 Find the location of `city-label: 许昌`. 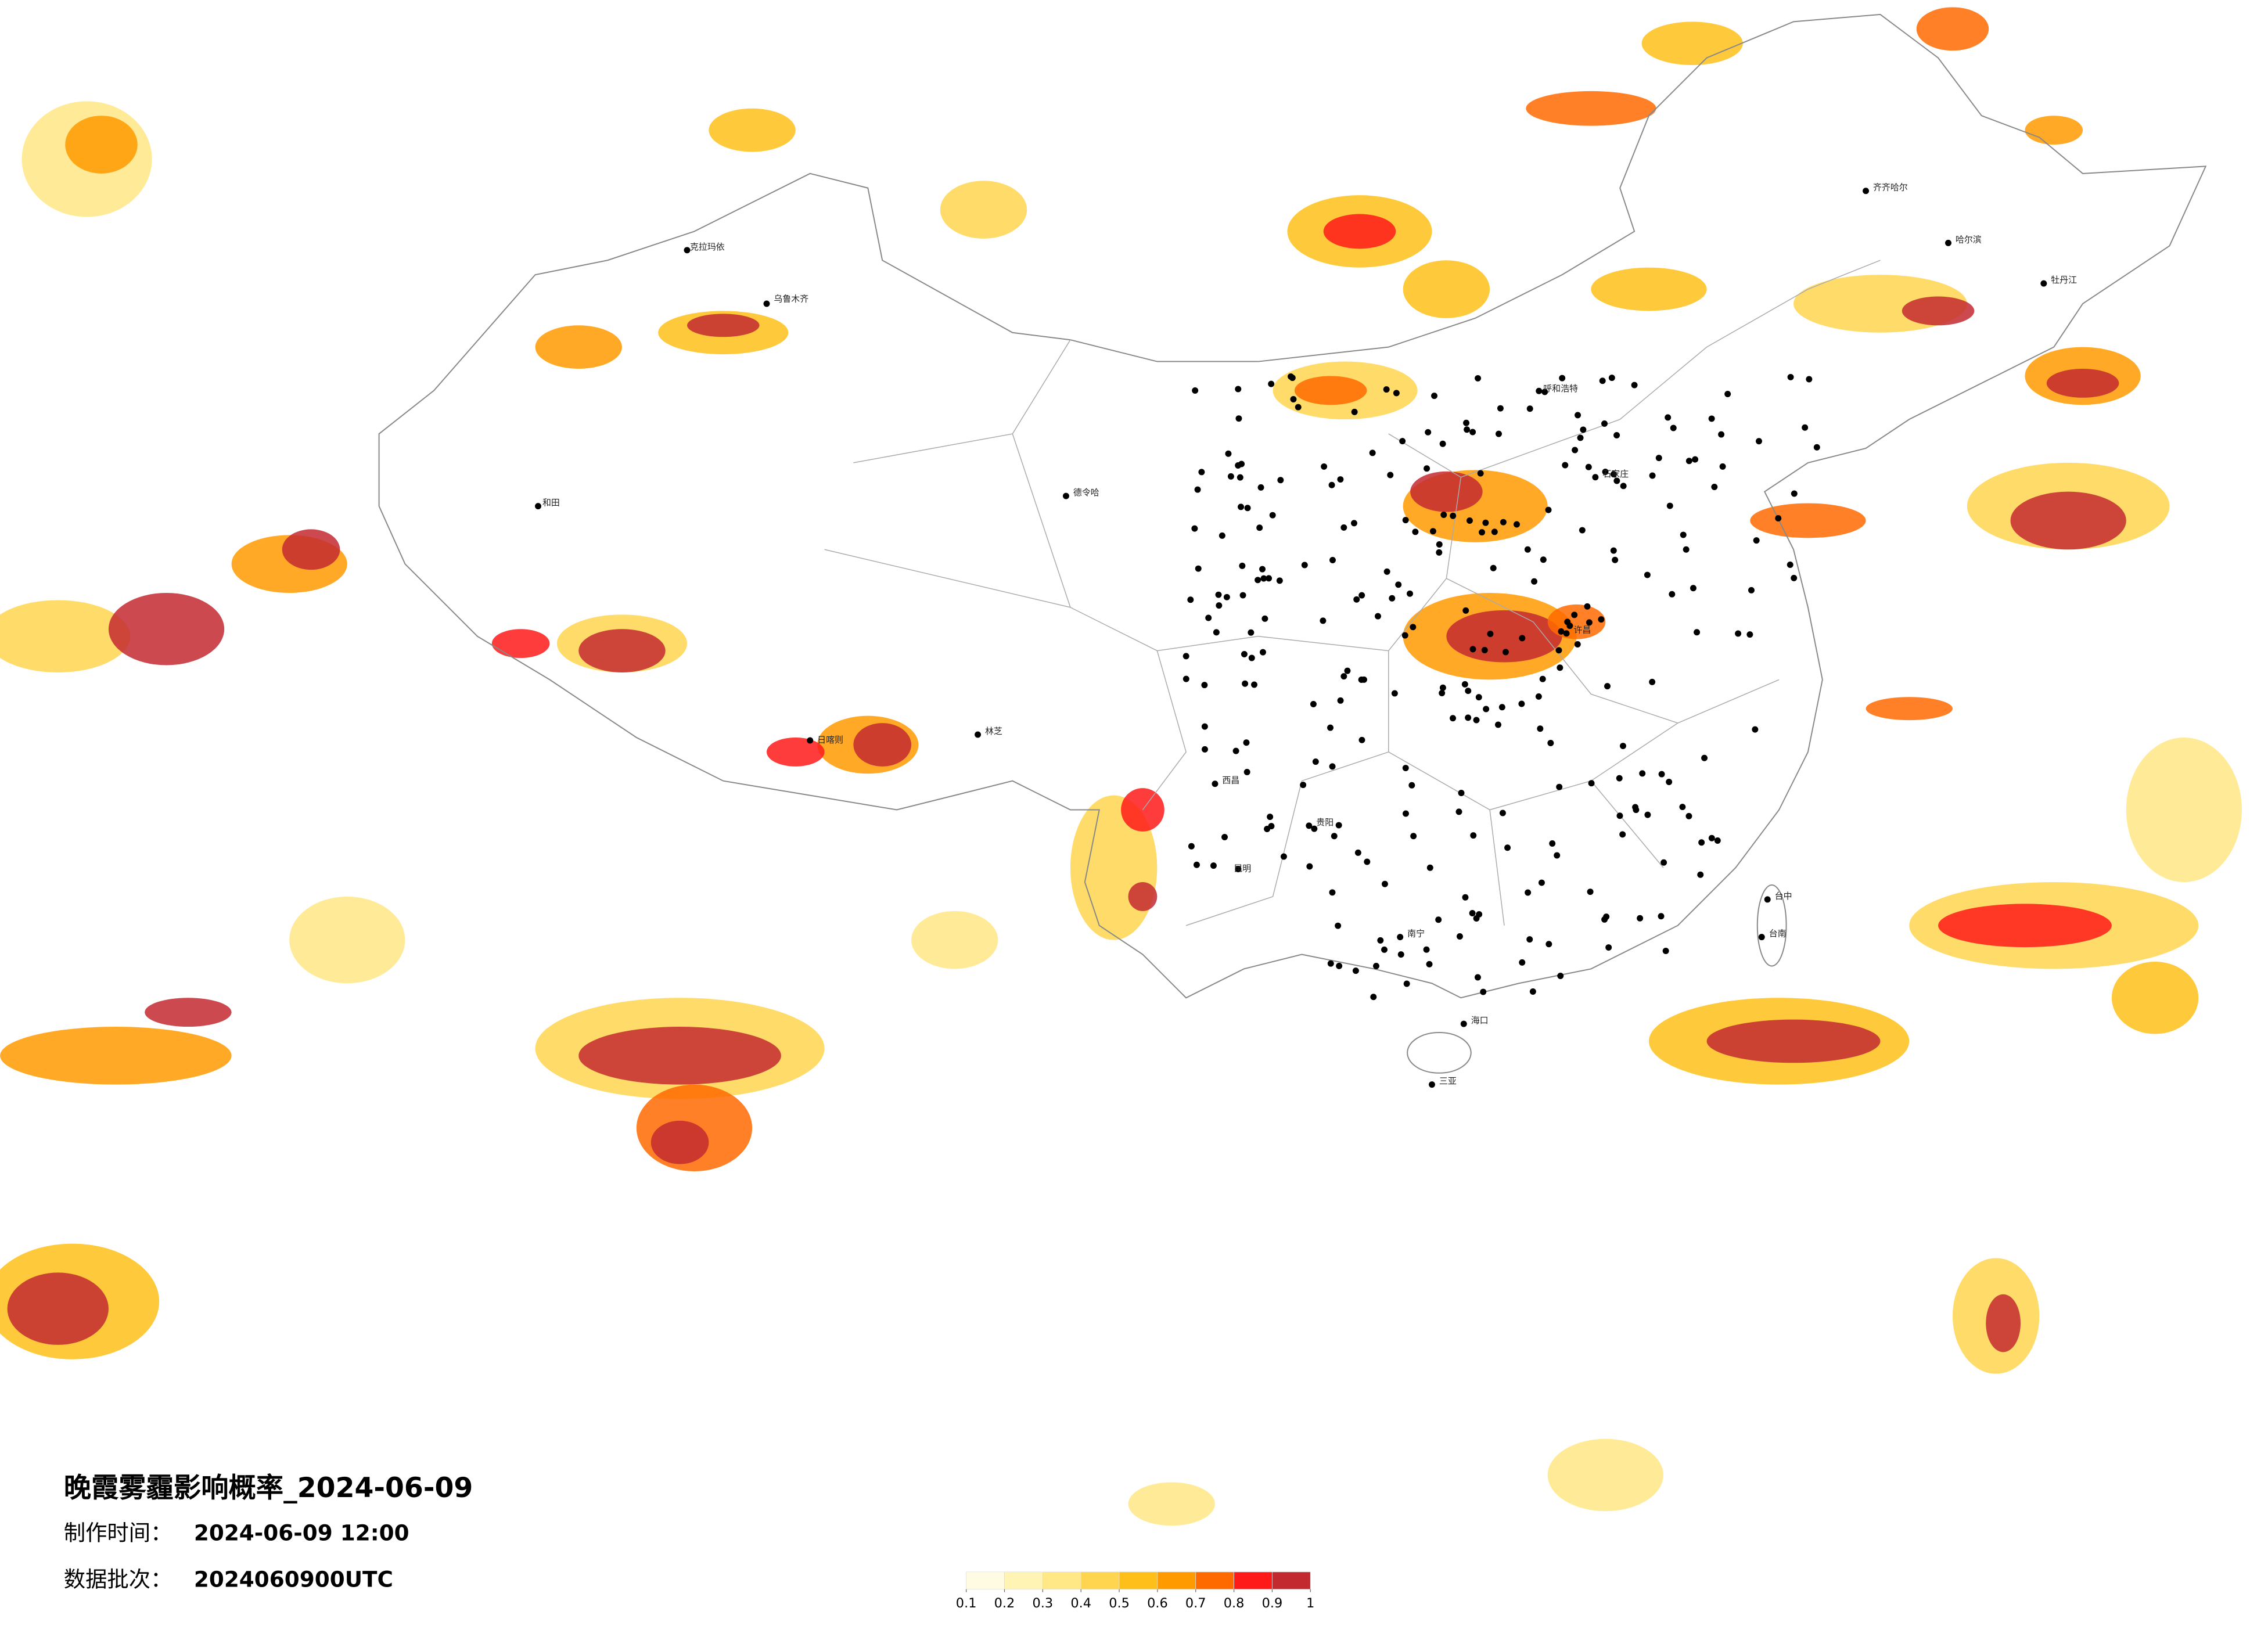

city-label: 许昌 is located at coordinates (1582, 630).